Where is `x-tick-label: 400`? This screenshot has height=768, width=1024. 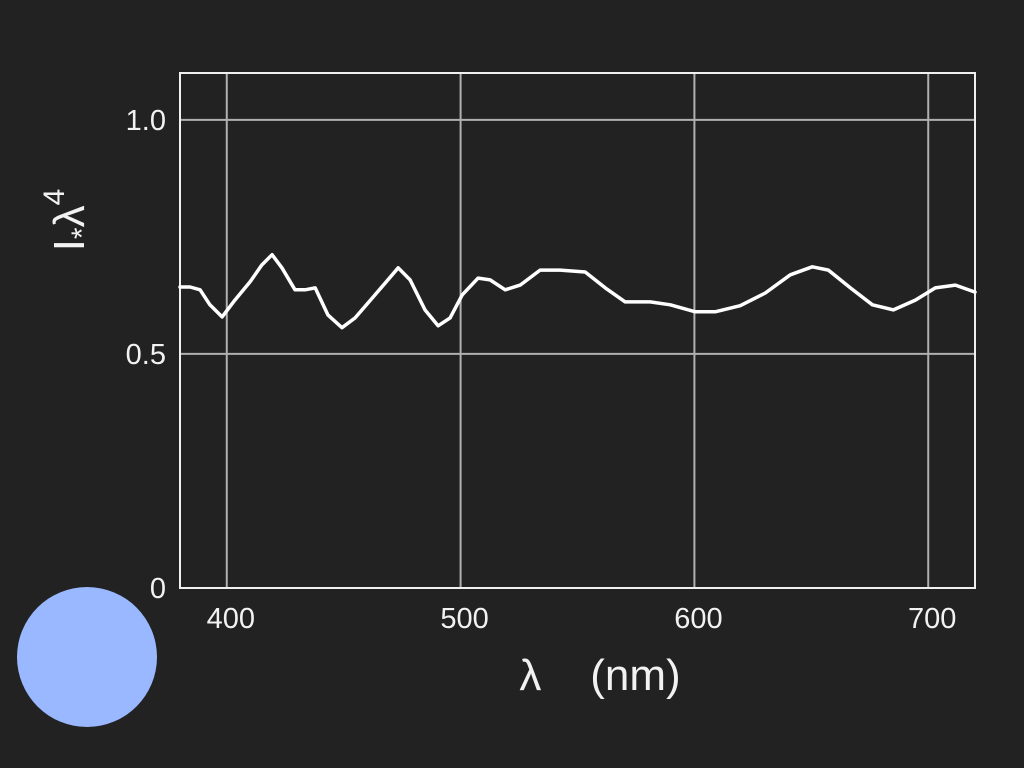
x-tick-label: 400 is located at coordinates (231, 619).